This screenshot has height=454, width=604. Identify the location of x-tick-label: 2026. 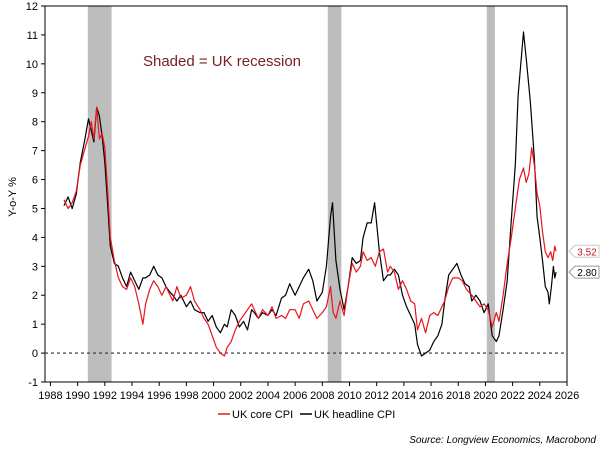
(567, 396).